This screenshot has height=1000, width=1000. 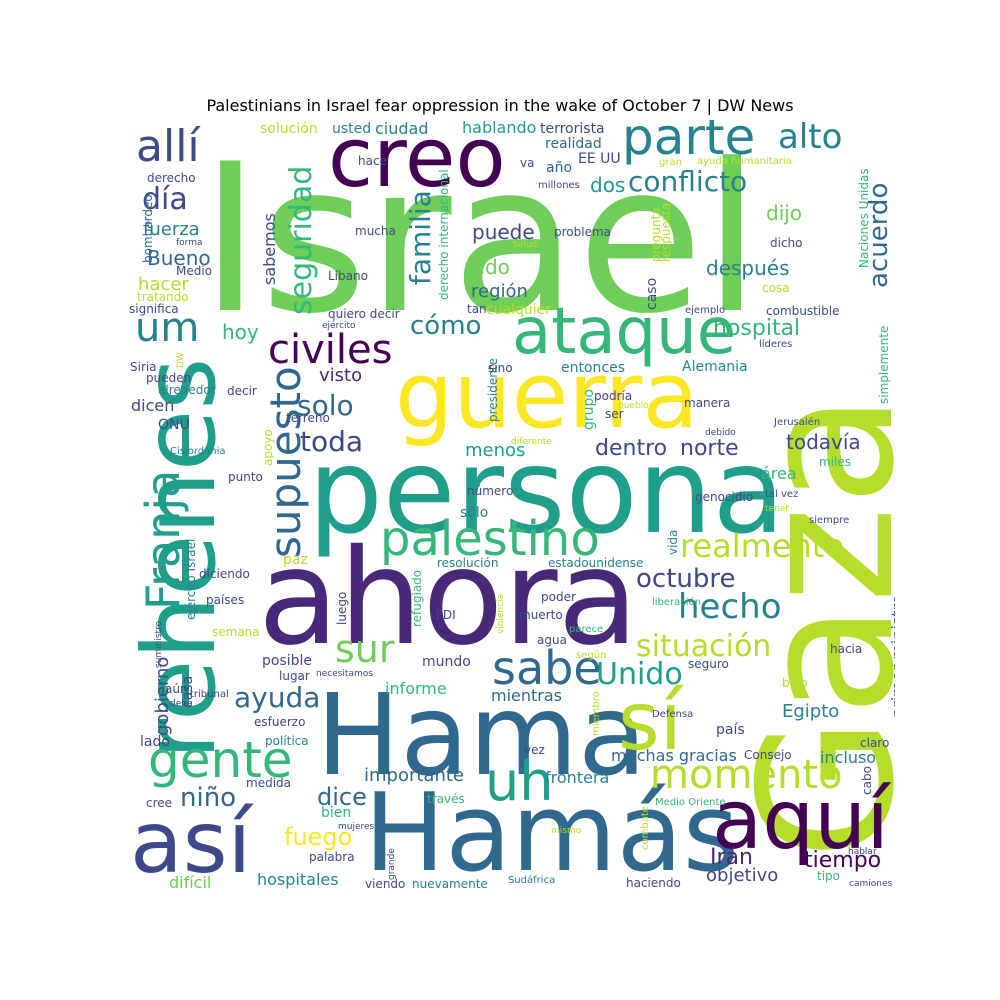 I want to click on word-19: momento, so click(x=746, y=775).